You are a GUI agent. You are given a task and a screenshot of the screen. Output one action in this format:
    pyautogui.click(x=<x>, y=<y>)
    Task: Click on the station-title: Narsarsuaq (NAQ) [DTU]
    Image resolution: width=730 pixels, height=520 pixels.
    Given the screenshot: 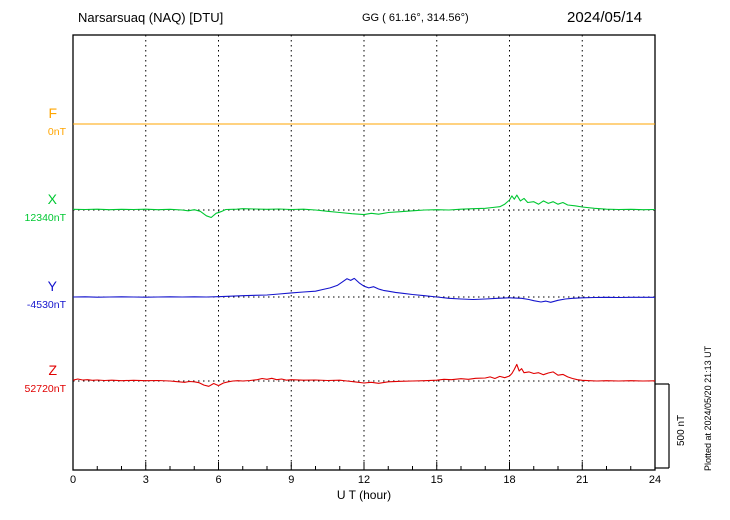 What is the action you would take?
    pyautogui.click(x=151, y=17)
    